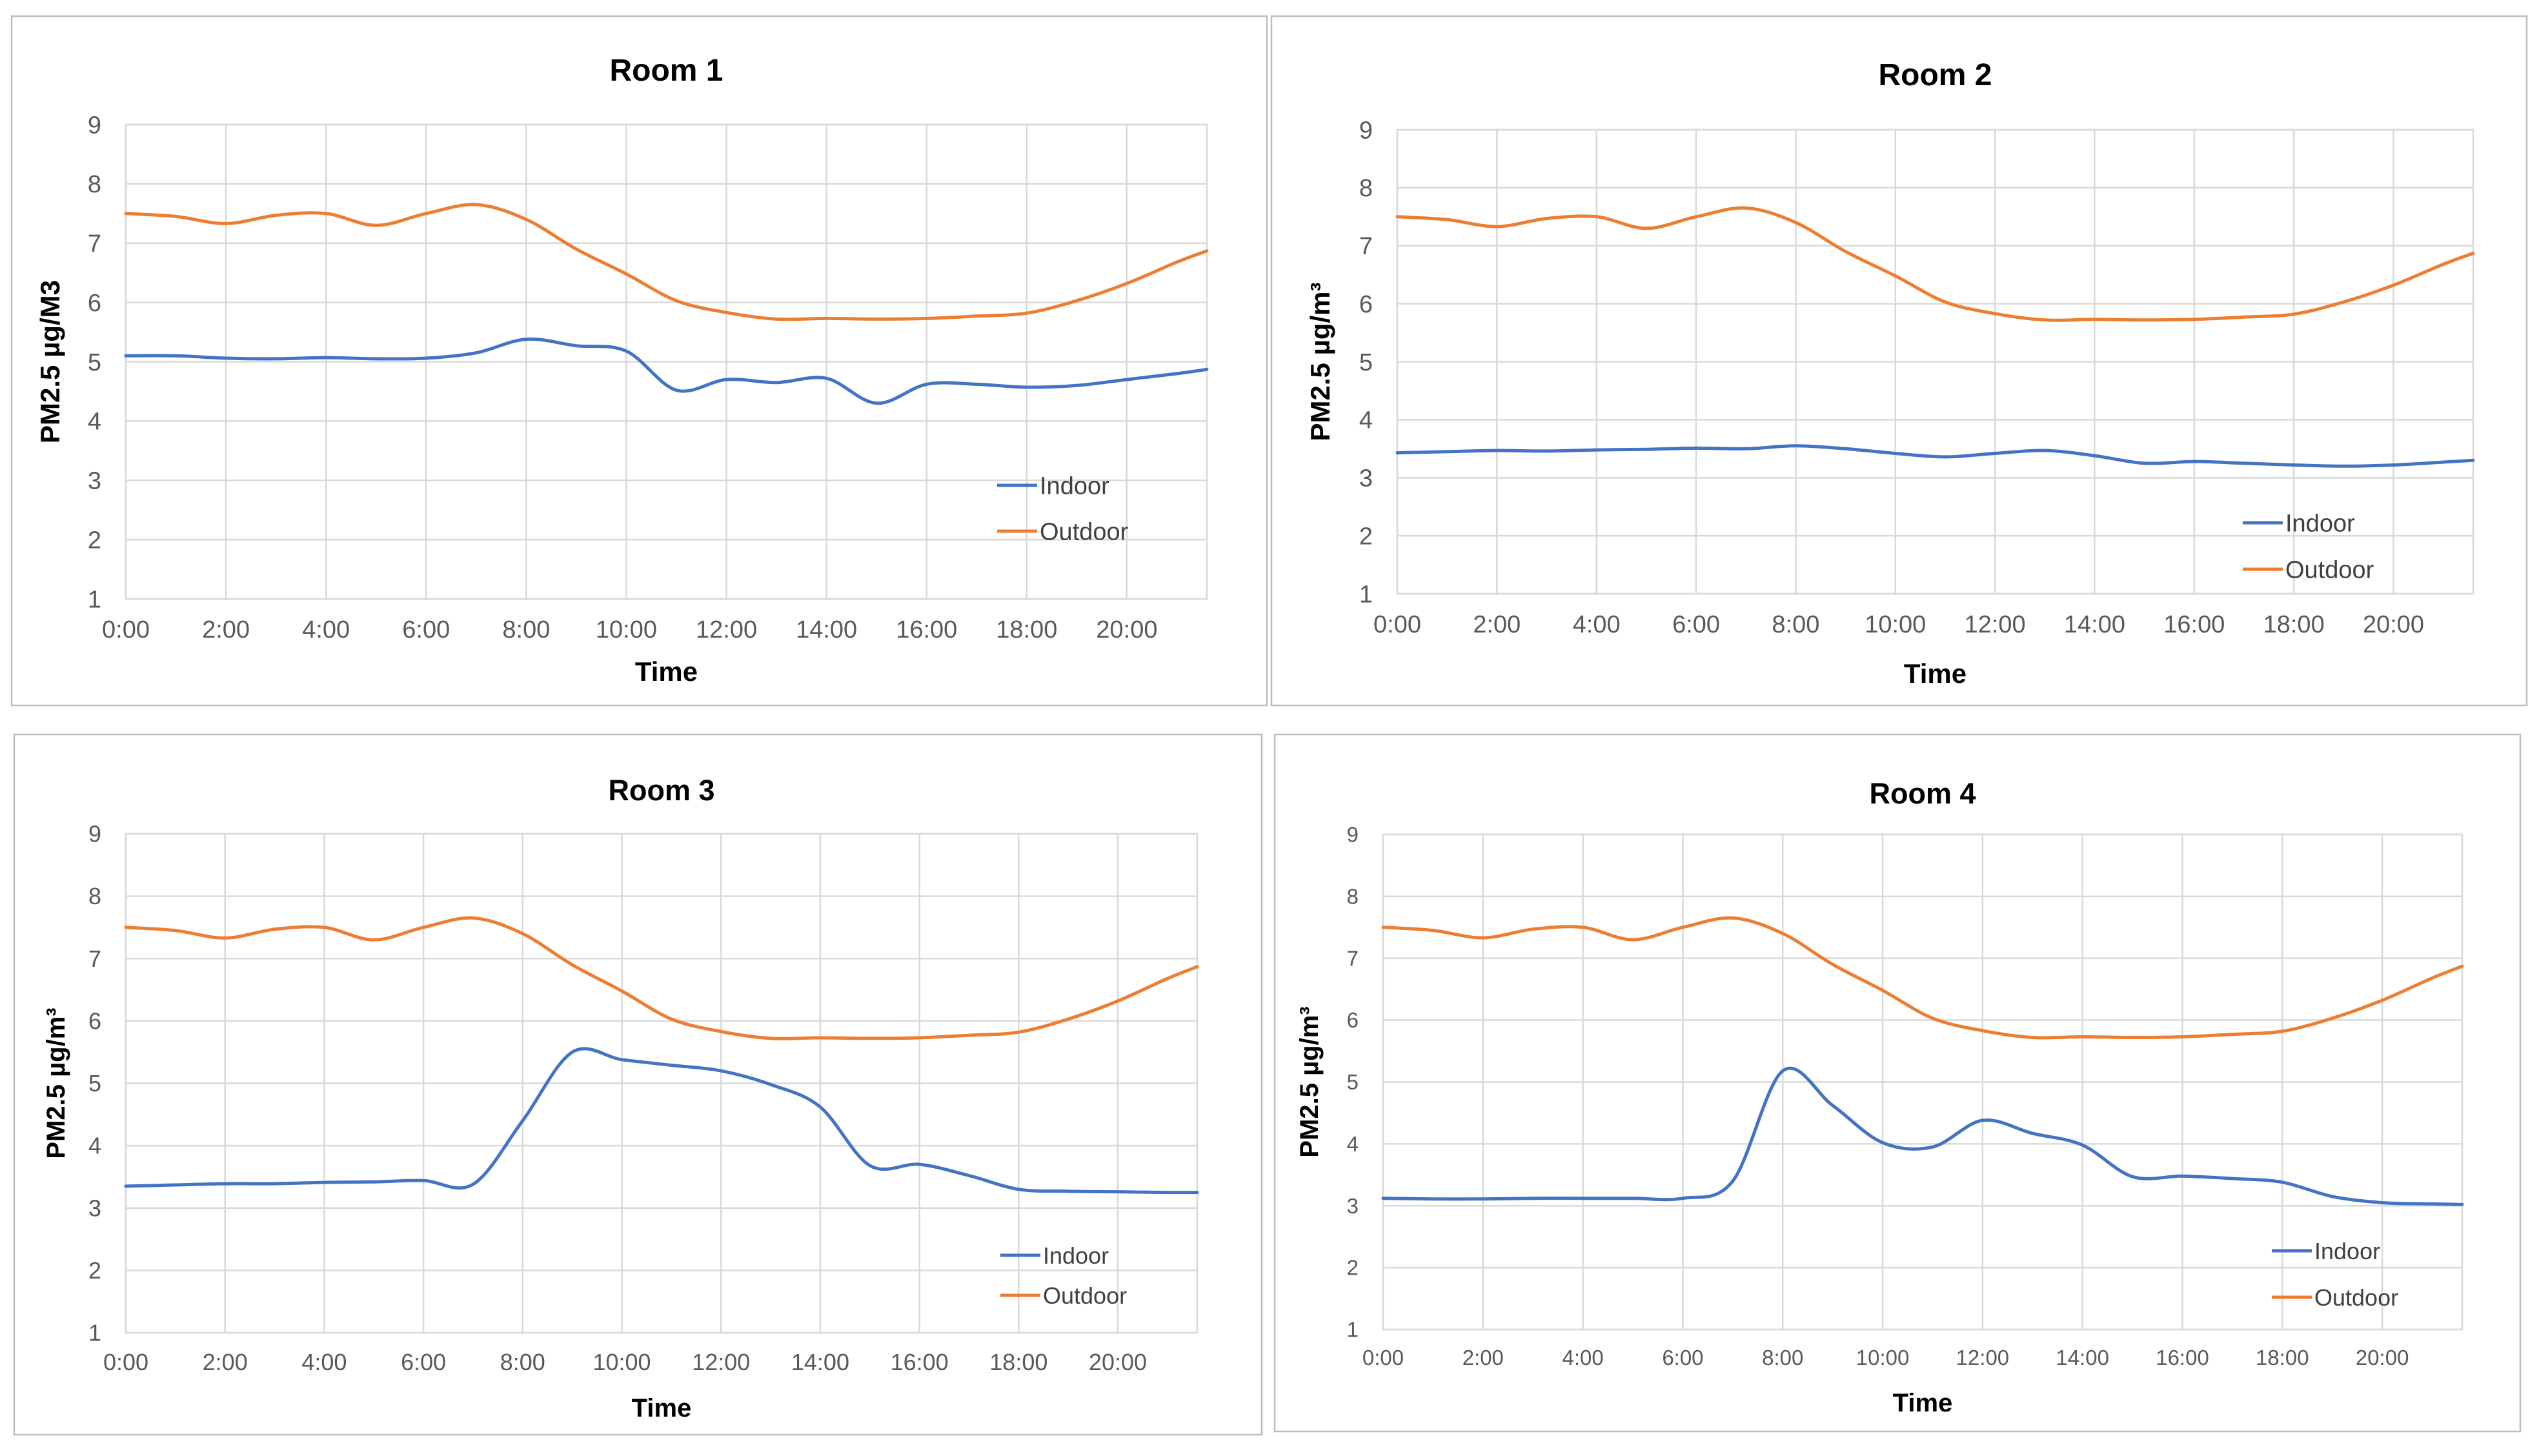  What do you see at coordinates (1922, 793) in the screenshot?
I see `chart-title: Room 4` at bounding box center [1922, 793].